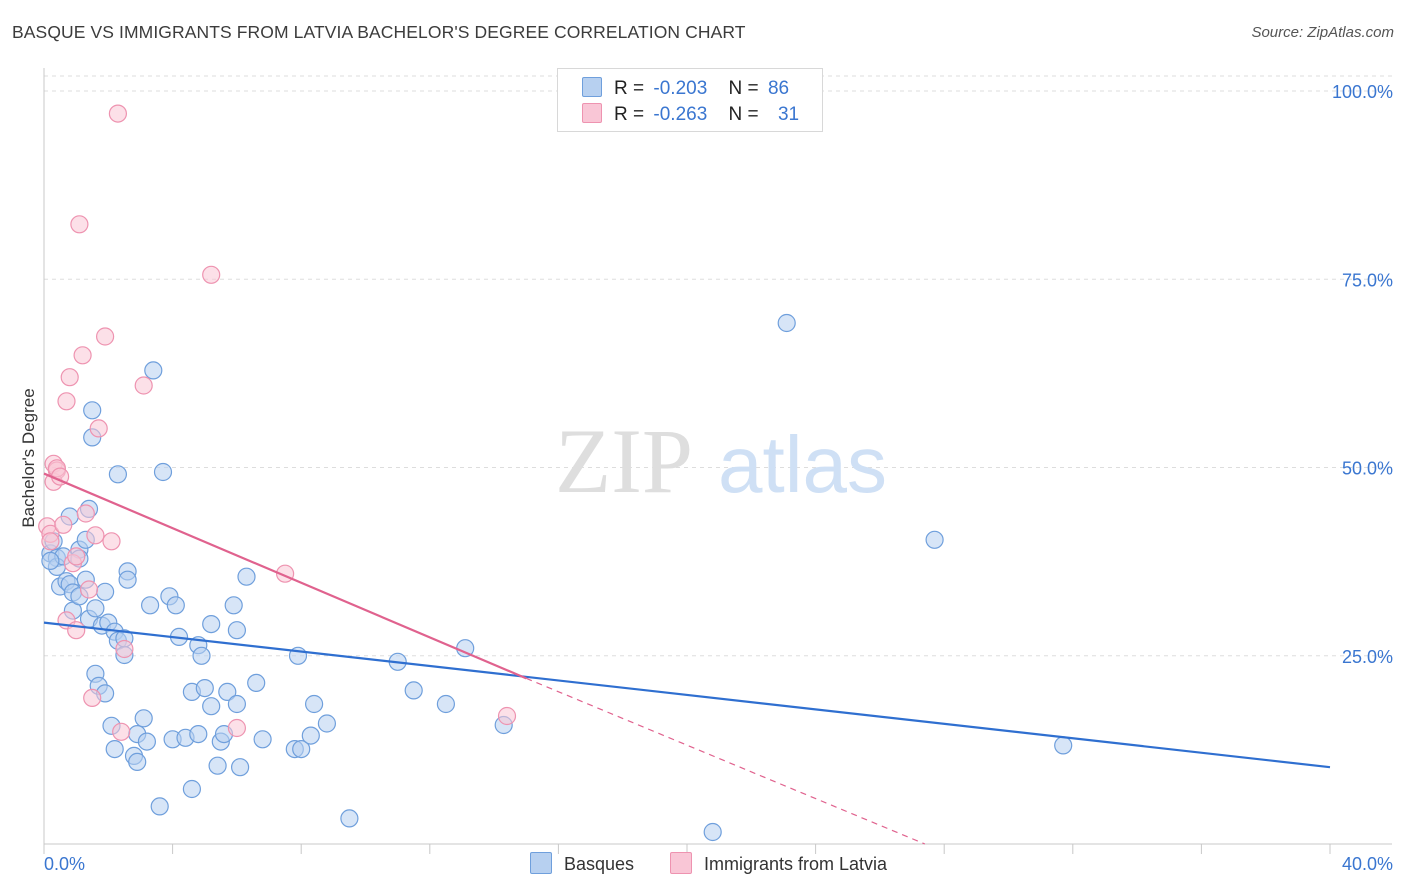 Image resolution: width=1406 pixels, height=892 pixels. Describe the element at coordinates (796, 864) in the screenshot. I see `legend-label: Immigrants from Latvia` at that location.